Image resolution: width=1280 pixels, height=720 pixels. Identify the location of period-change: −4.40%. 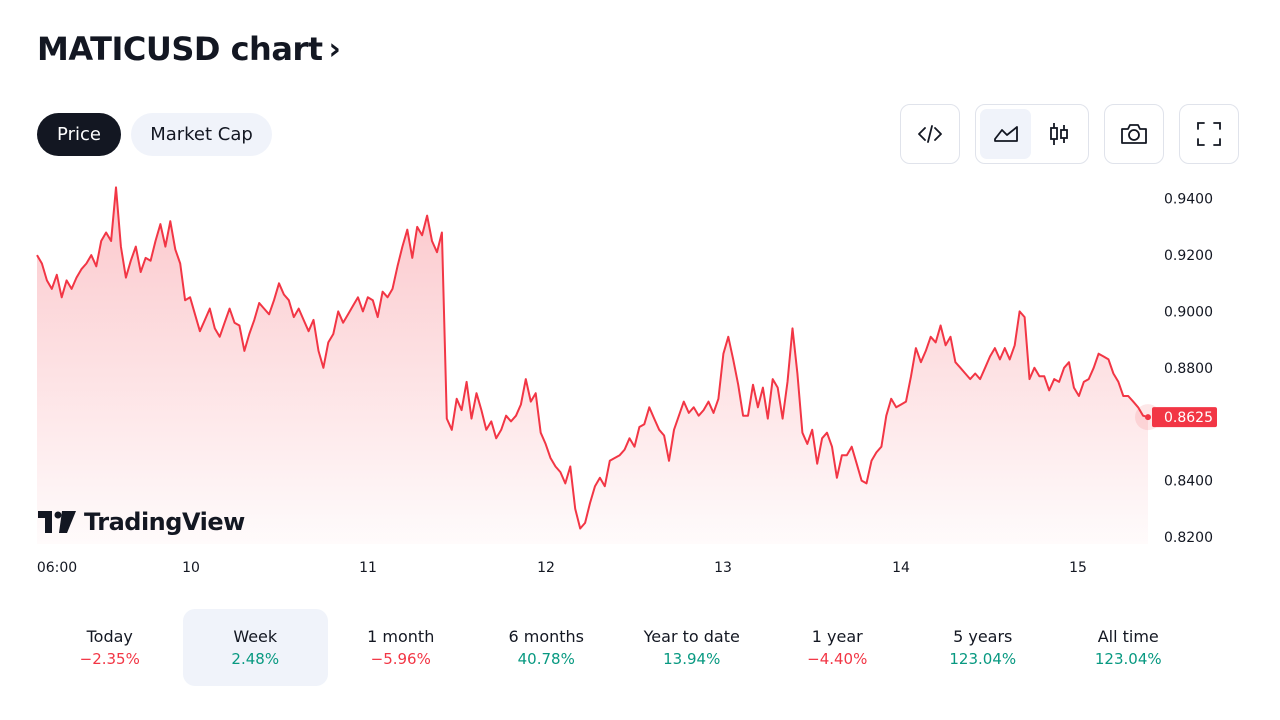
(837, 659).